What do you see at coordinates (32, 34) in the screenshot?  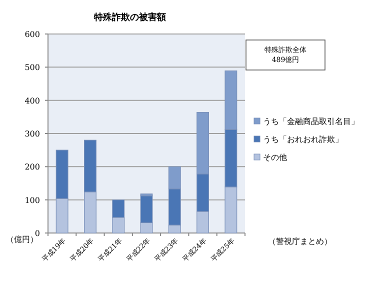 I see `y-tick-label: 600` at bounding box center [32, 34].